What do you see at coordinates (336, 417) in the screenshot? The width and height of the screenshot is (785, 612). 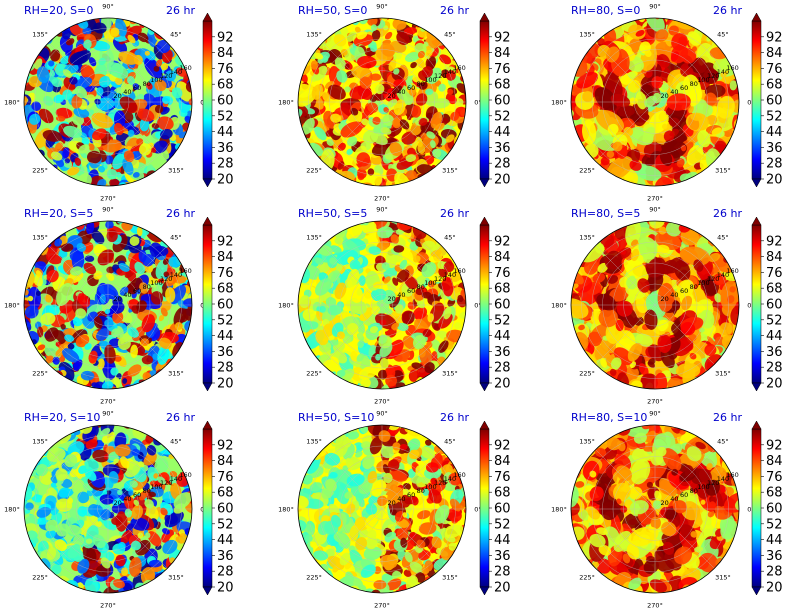 I see `panel-title: RH=50, S=10` at bounding box center [336, 417].